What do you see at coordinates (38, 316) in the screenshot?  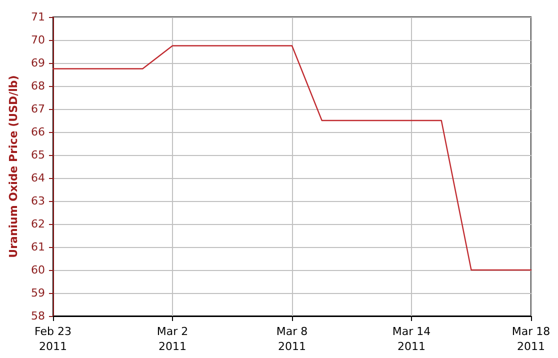 I see `y-tick-label: 58` at bounding box center [38, 316].